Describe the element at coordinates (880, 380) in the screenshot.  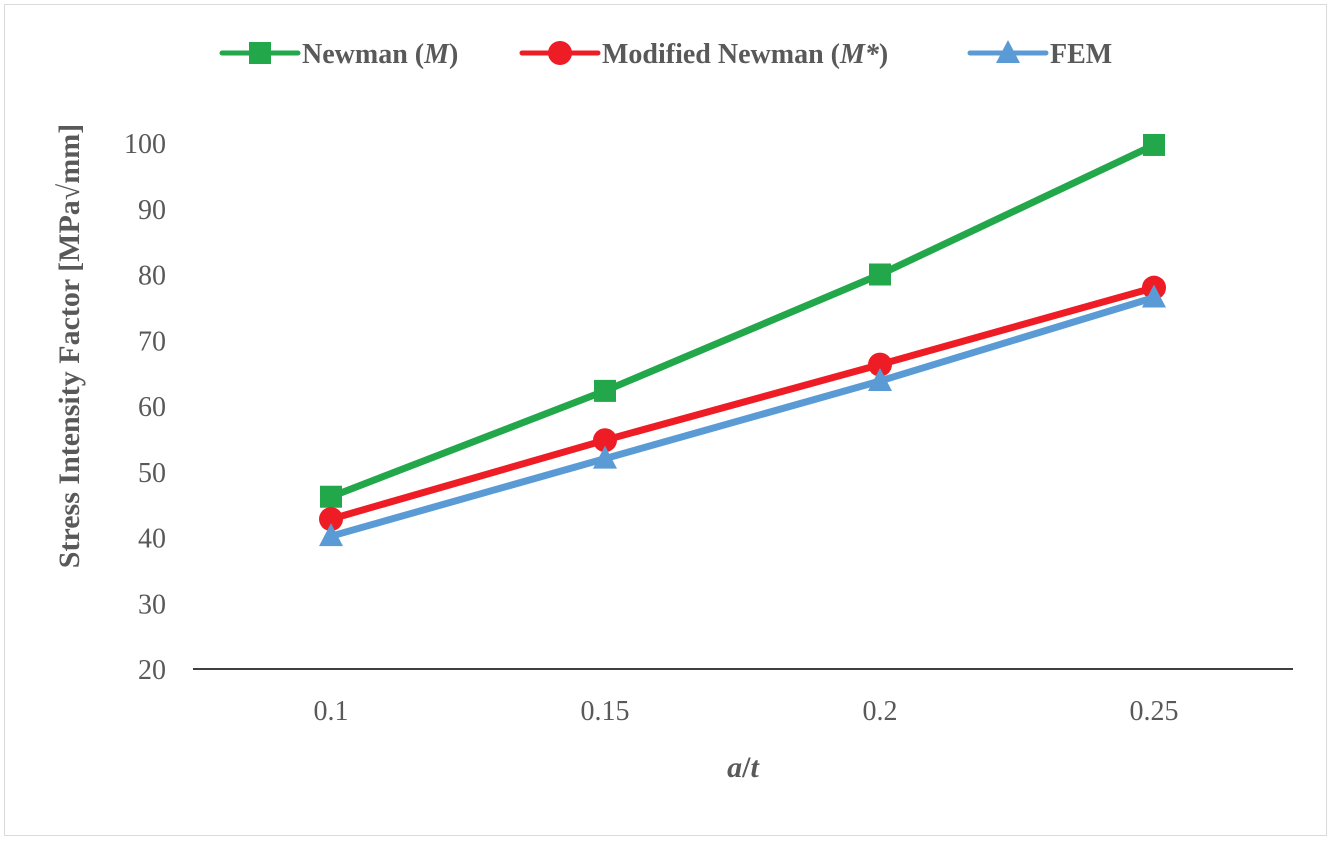
I see `data-point-fem-0.2` at that location.